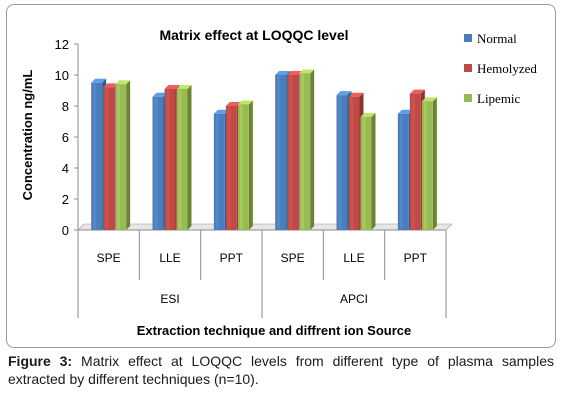 Image resolution: width=562 pixels, height=411 pixels. Describe the element at coordinates (253, 35) in the screenshot. I see `chart-title: Matrix effect at LOQQC level` at that location.